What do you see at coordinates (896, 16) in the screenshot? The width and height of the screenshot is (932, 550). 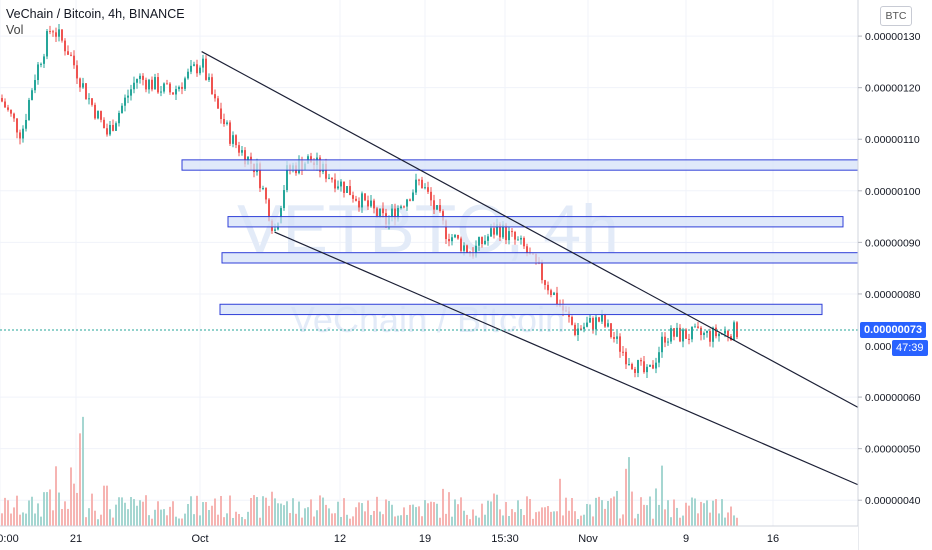 I see `currency-button: BTC` at bounding box center [896, 16].